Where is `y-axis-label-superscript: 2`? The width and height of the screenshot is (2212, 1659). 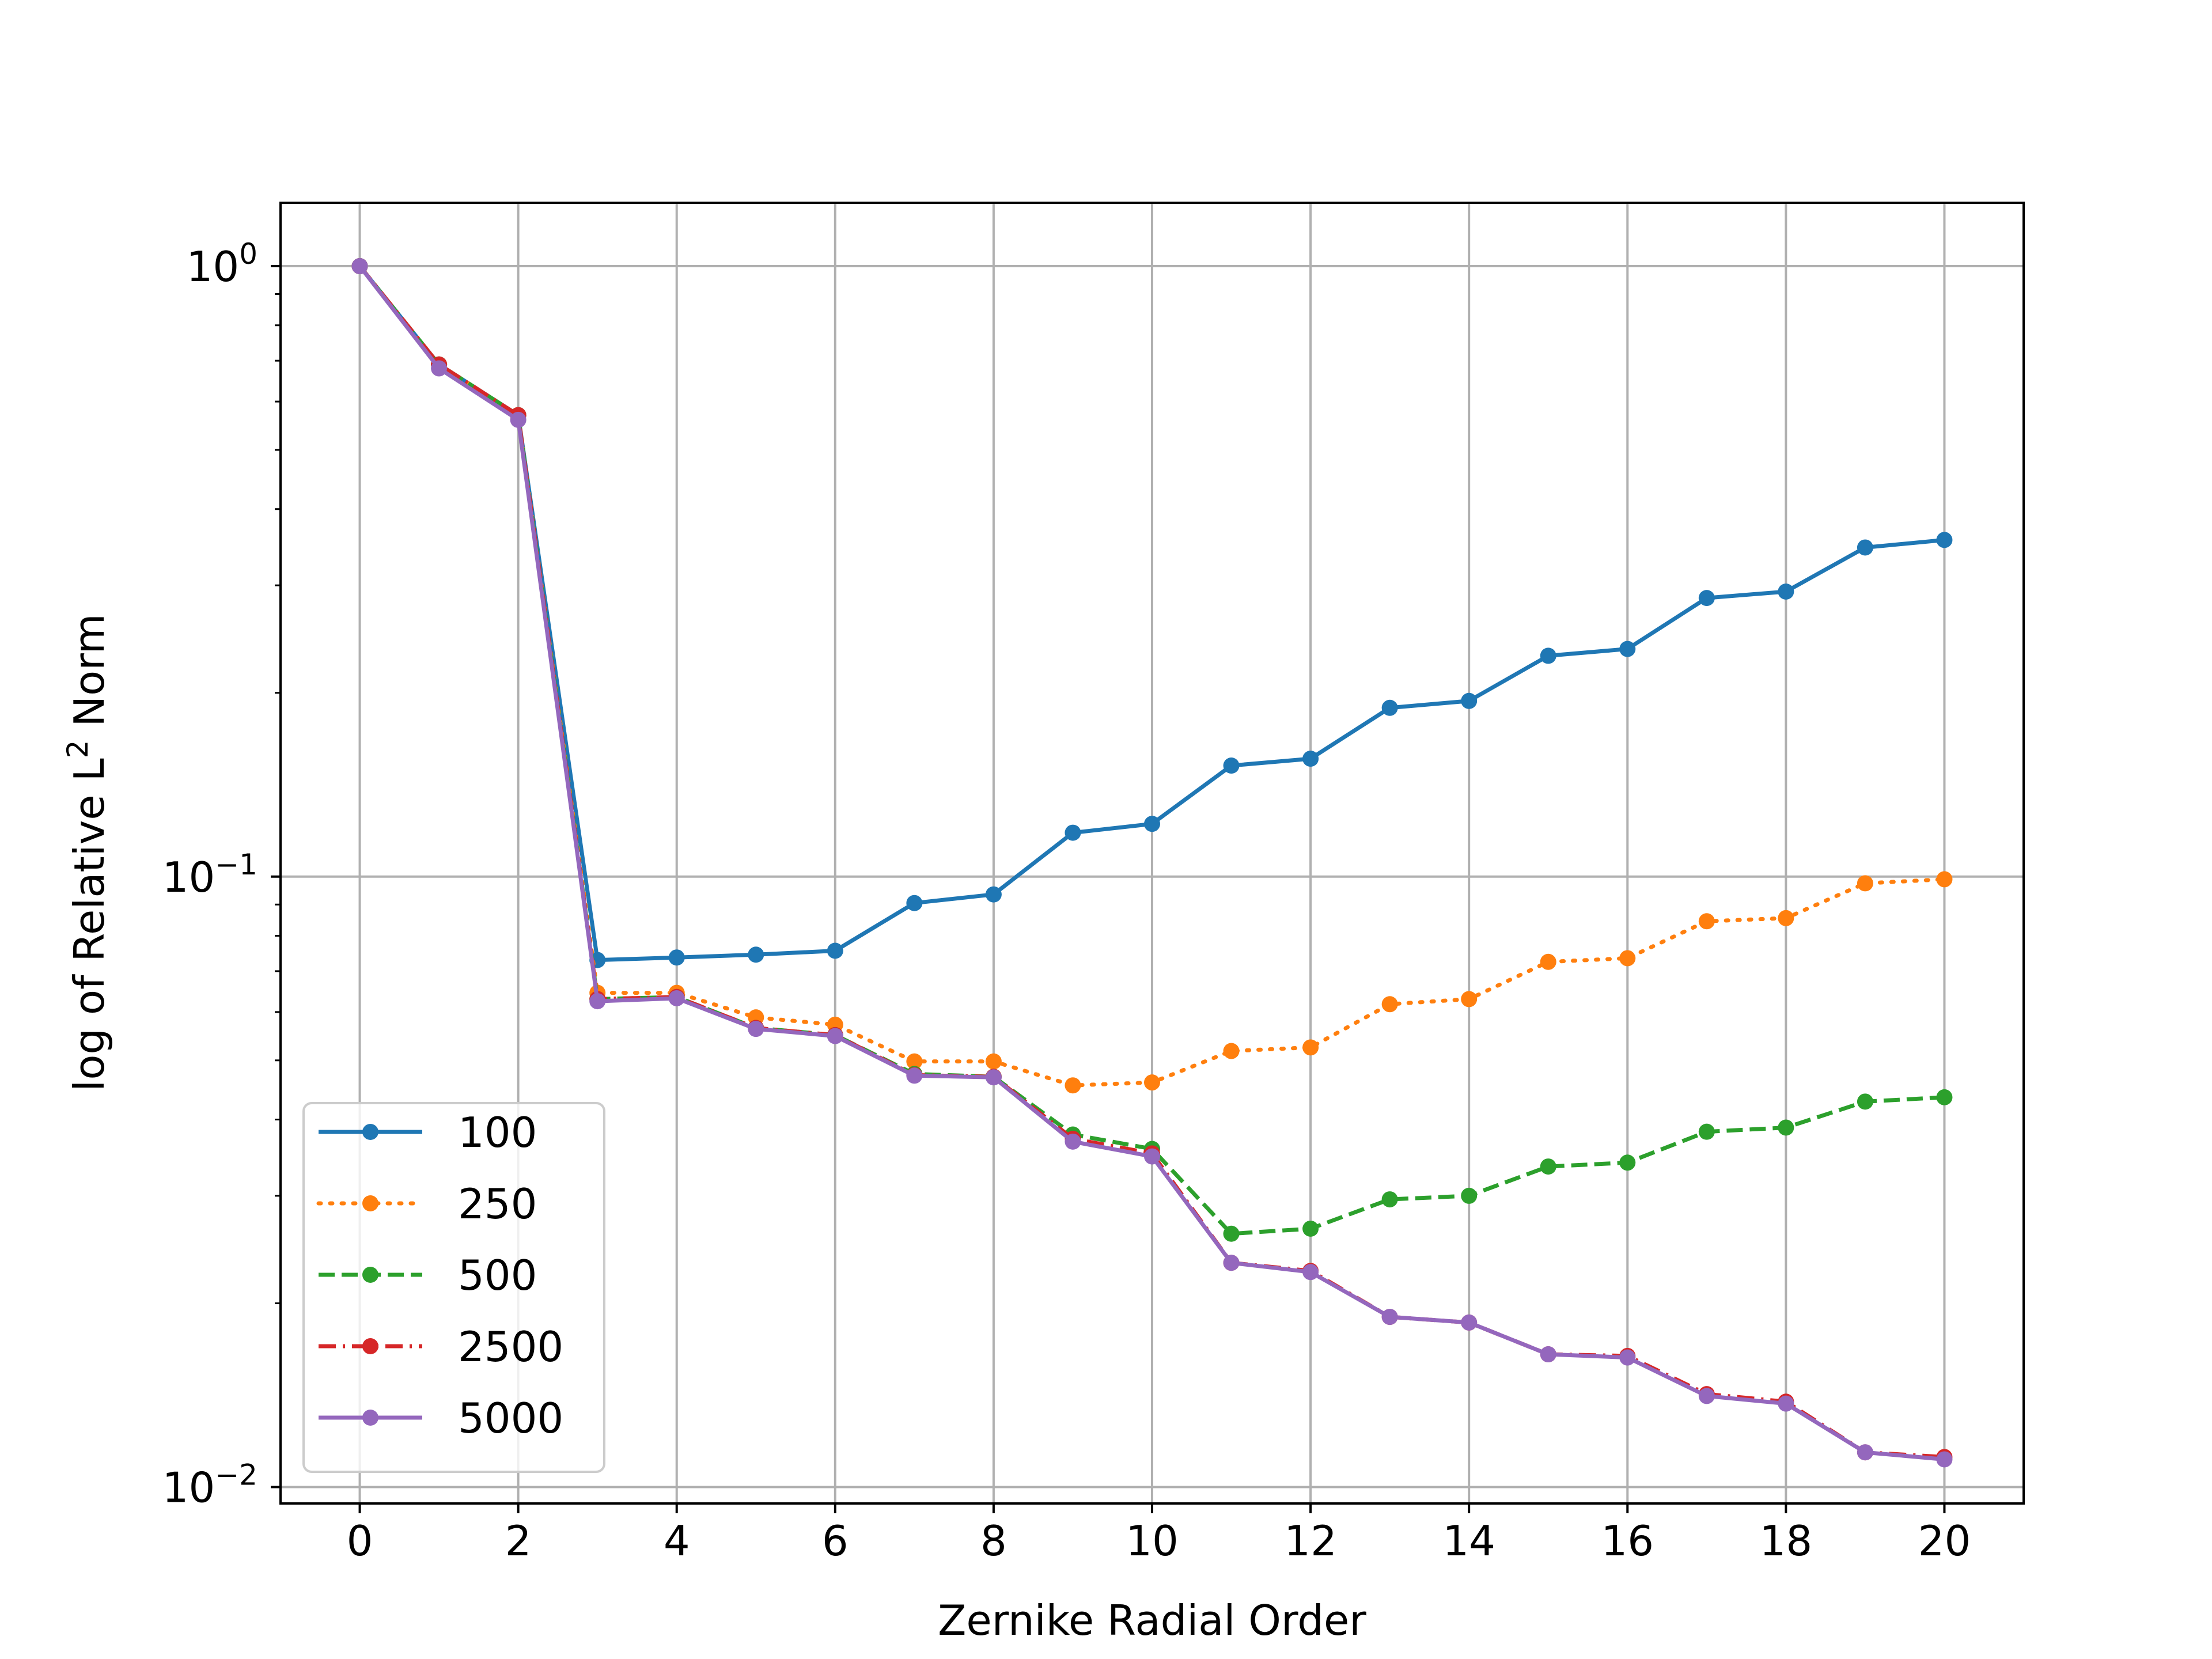
y-axis-label-superscript: 2 is located at coordinates (77, 749).